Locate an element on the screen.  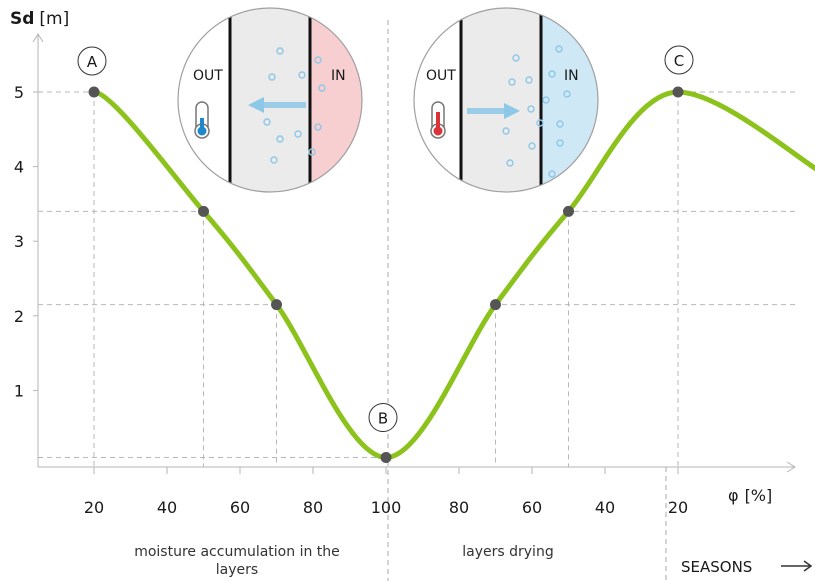
seasons-arrow-icon is located at coordinates (797, 566).